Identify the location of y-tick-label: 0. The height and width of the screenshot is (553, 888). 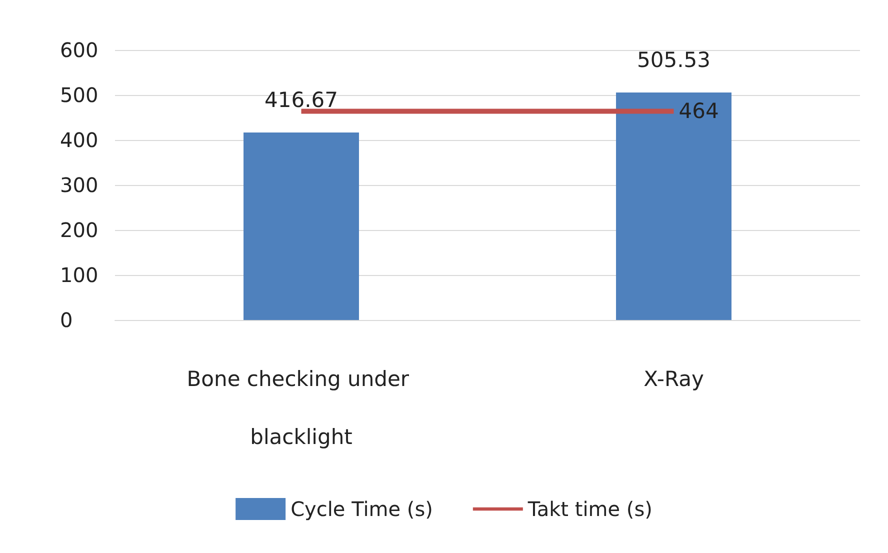
(66, 320).